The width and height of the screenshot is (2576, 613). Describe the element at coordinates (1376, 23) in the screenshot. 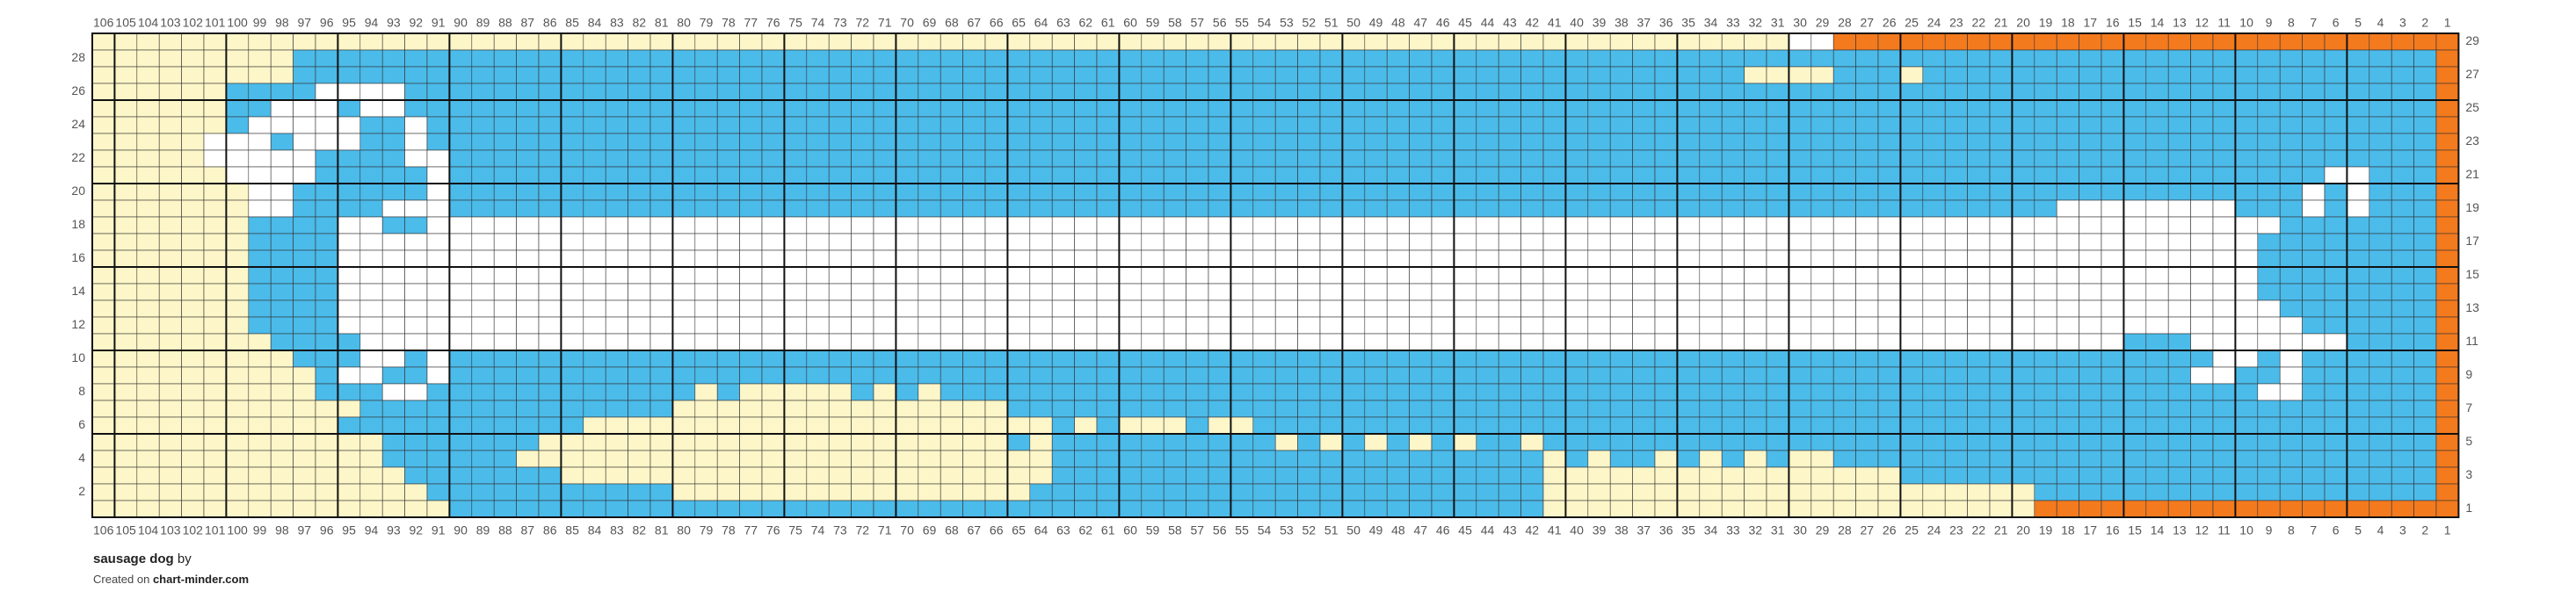

I see `column-label: 49` at that location.